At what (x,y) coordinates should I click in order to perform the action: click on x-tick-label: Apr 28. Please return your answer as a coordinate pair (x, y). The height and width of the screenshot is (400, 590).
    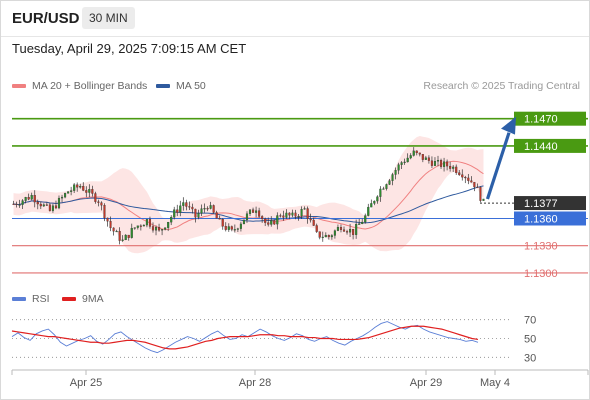
    Looking at the image, I should click on (255, 383).